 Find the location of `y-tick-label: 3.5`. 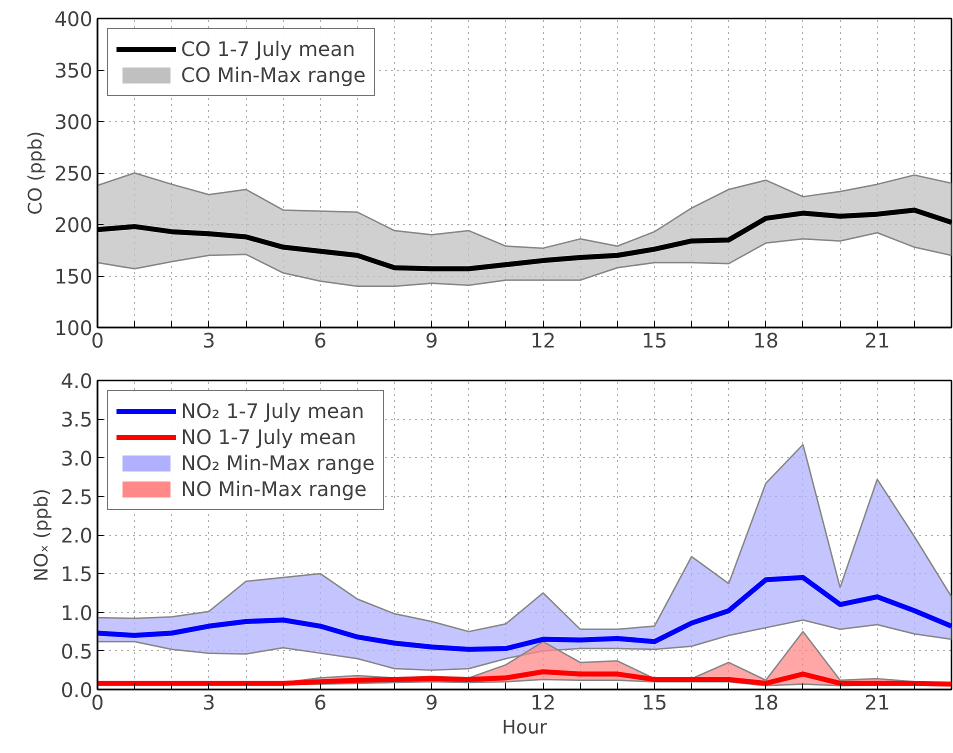

y-tick-label: 3.5 is located at coordinates (76, 420).